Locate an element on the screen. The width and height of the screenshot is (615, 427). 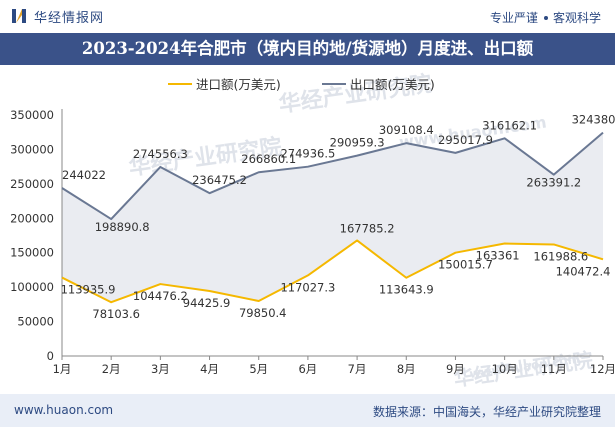
y-tick-label: 50000 is located at coordinates (35, 322).